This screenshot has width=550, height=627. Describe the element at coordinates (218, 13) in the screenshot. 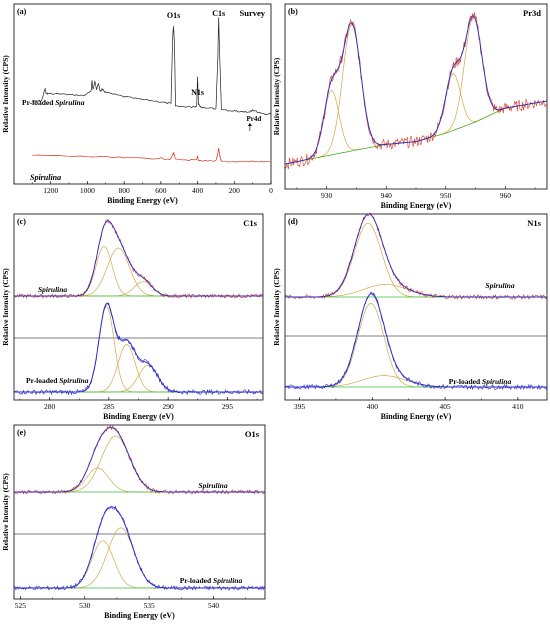

I see `peak-label: C1s` at that location.